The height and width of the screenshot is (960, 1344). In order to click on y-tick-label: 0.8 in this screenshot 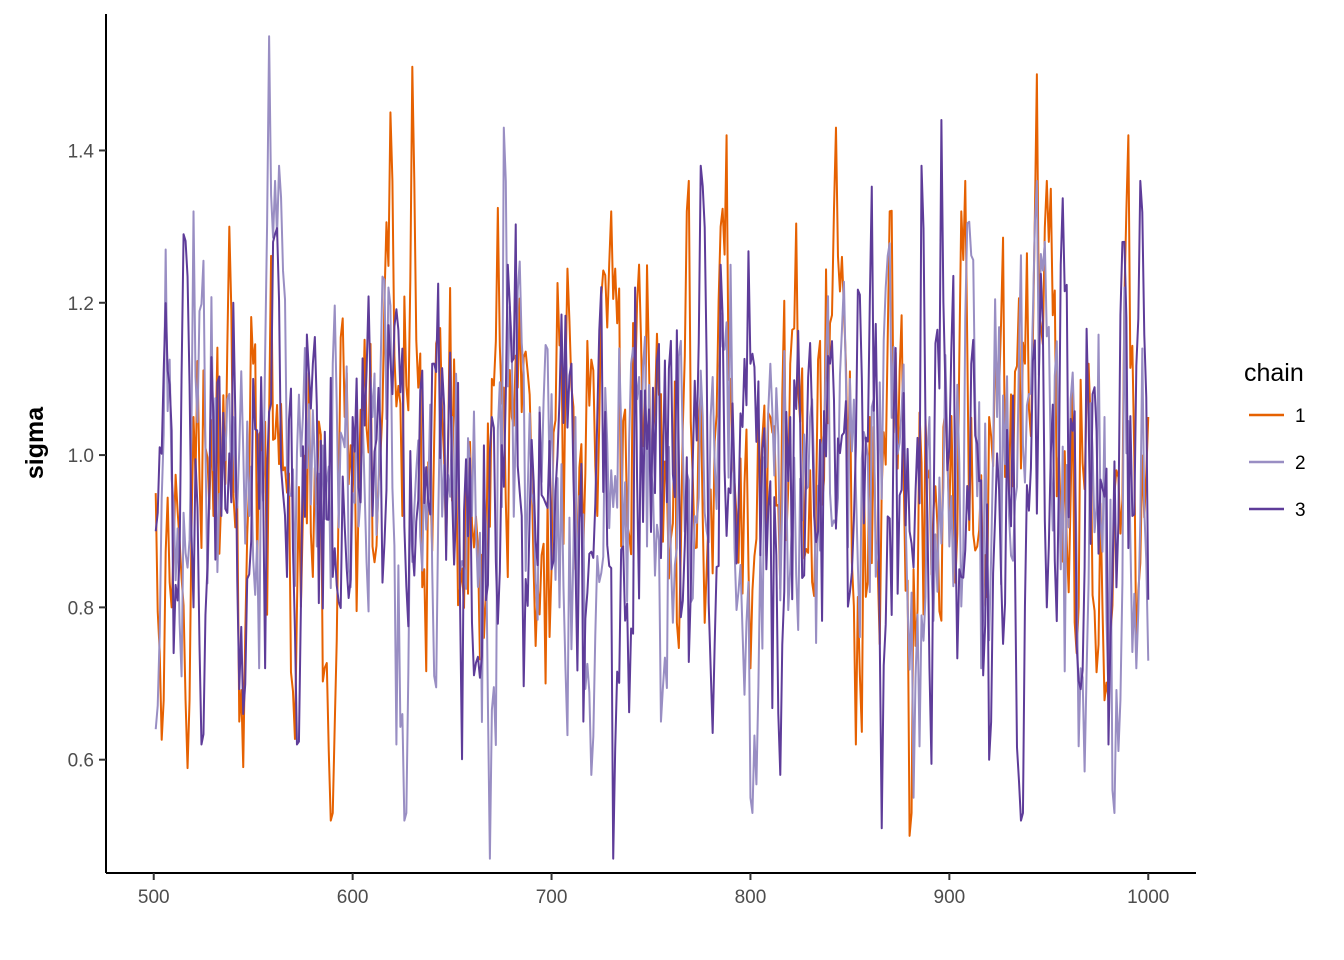, I will do `click(81, 608)`.